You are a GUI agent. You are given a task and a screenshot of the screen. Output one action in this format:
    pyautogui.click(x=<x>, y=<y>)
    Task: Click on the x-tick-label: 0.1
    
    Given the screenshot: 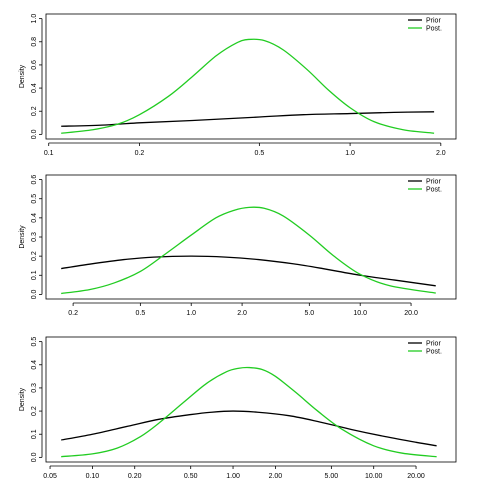 What is the action you would take?
    pyautogui.click(x=49, y=153)
    